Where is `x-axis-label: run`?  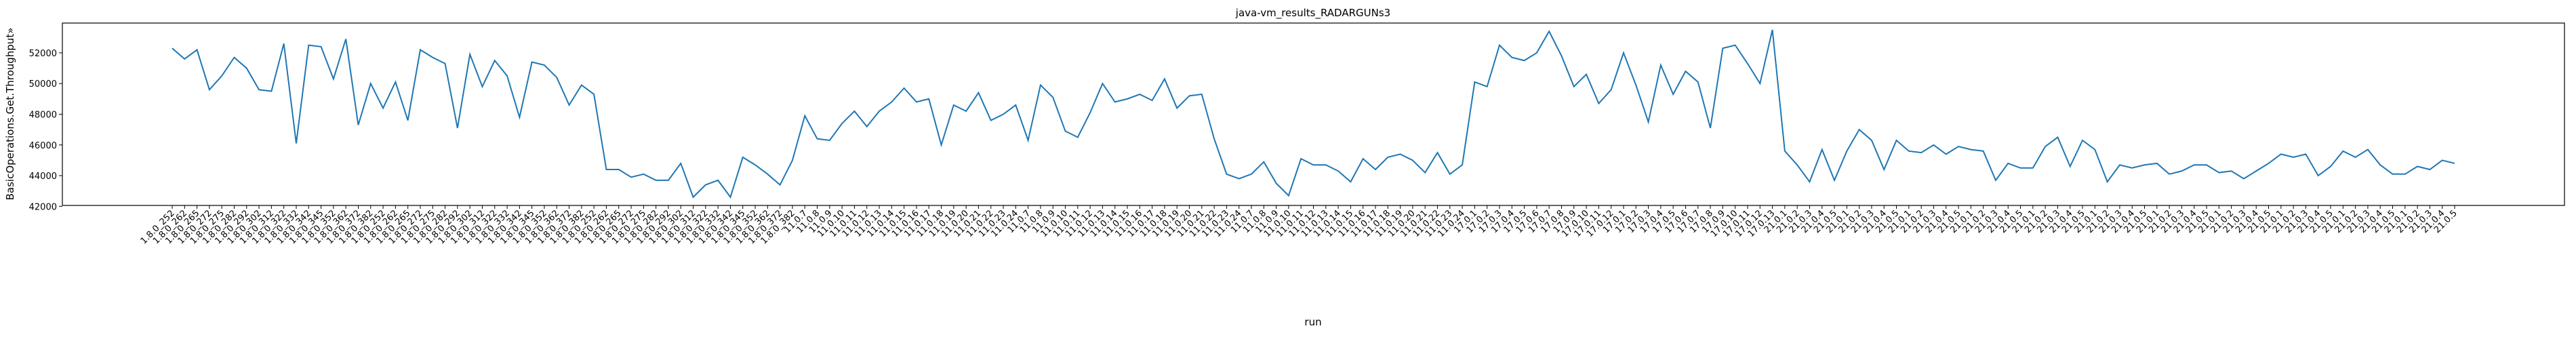
x-axis-label: run is located at coordinates (1312, 322).